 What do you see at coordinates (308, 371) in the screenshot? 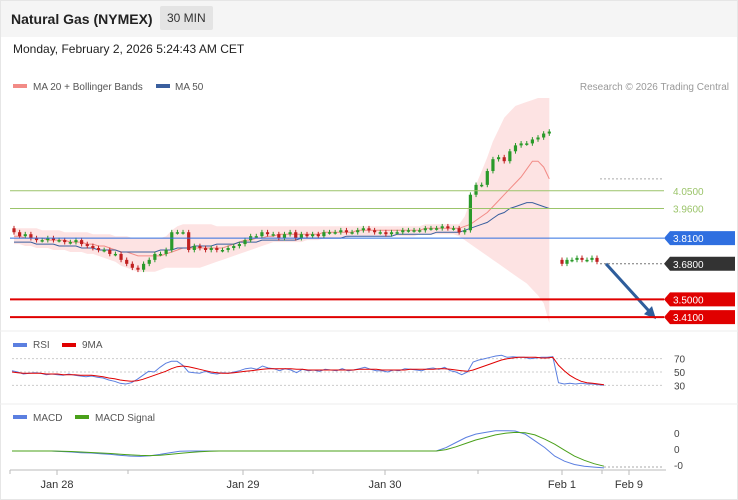
I see `rsi-ma-line` at bounding box center [308, 371].